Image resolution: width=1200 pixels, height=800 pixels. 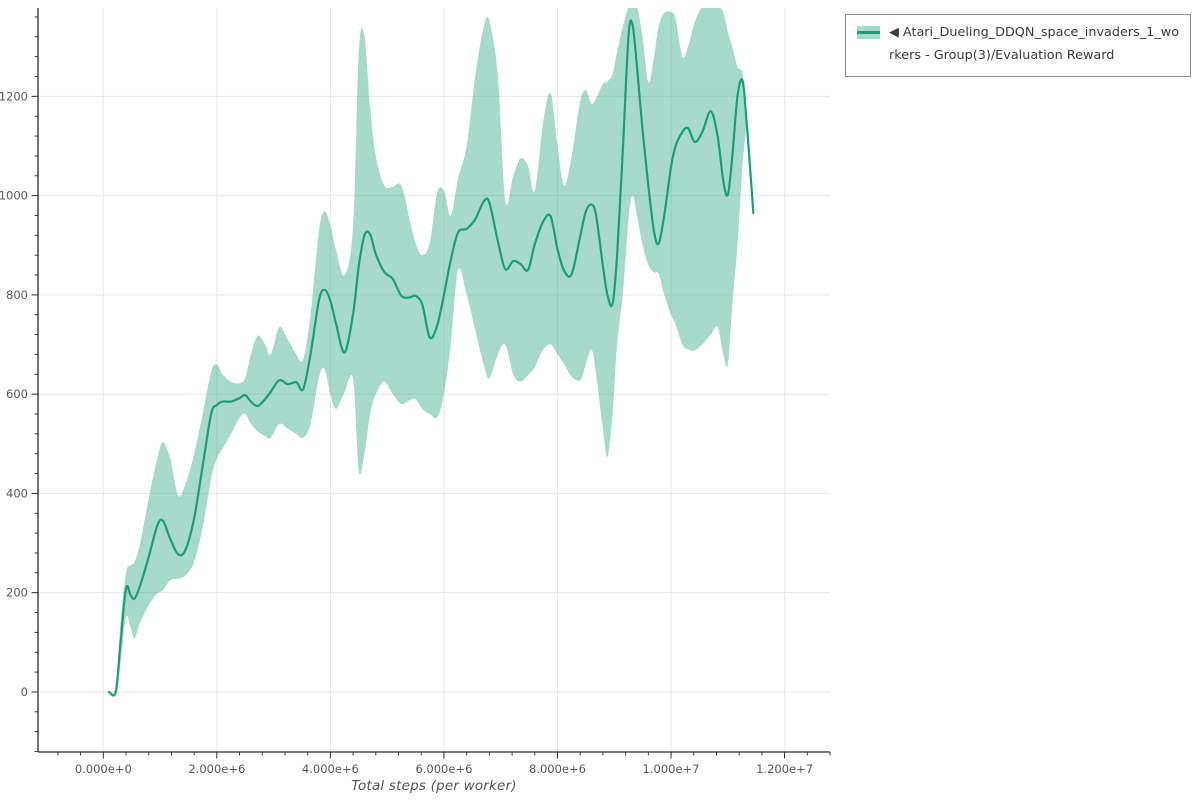 I want to click on svg-text: 6.000e+6, so click(x=443, y=769).